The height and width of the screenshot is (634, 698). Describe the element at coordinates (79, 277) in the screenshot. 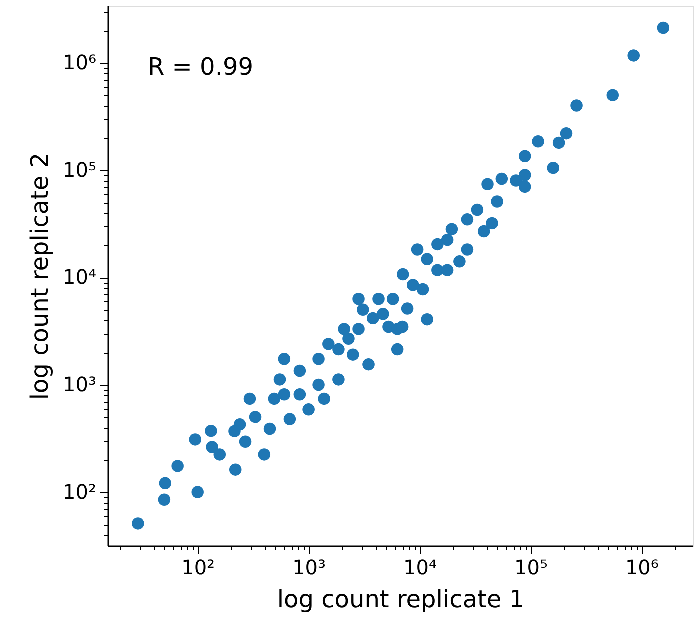

I see `y-tick-label: 10⁴` at that location.